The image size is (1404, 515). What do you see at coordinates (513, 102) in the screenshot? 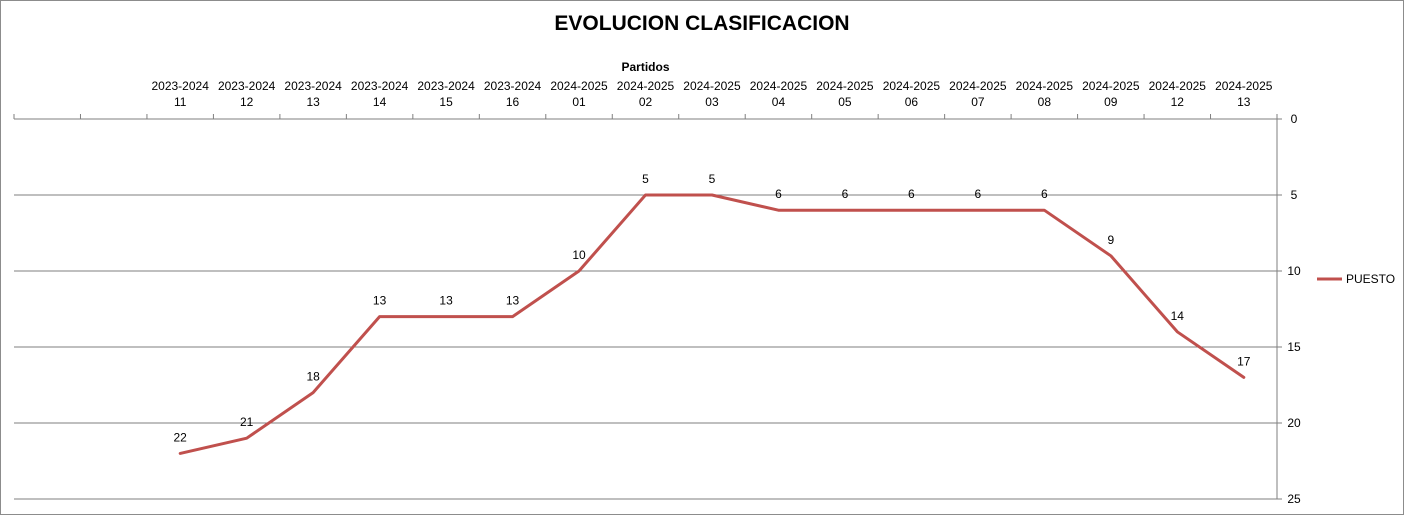
I see `x-tick-label-match: 16` at bounding box center [513, 102].